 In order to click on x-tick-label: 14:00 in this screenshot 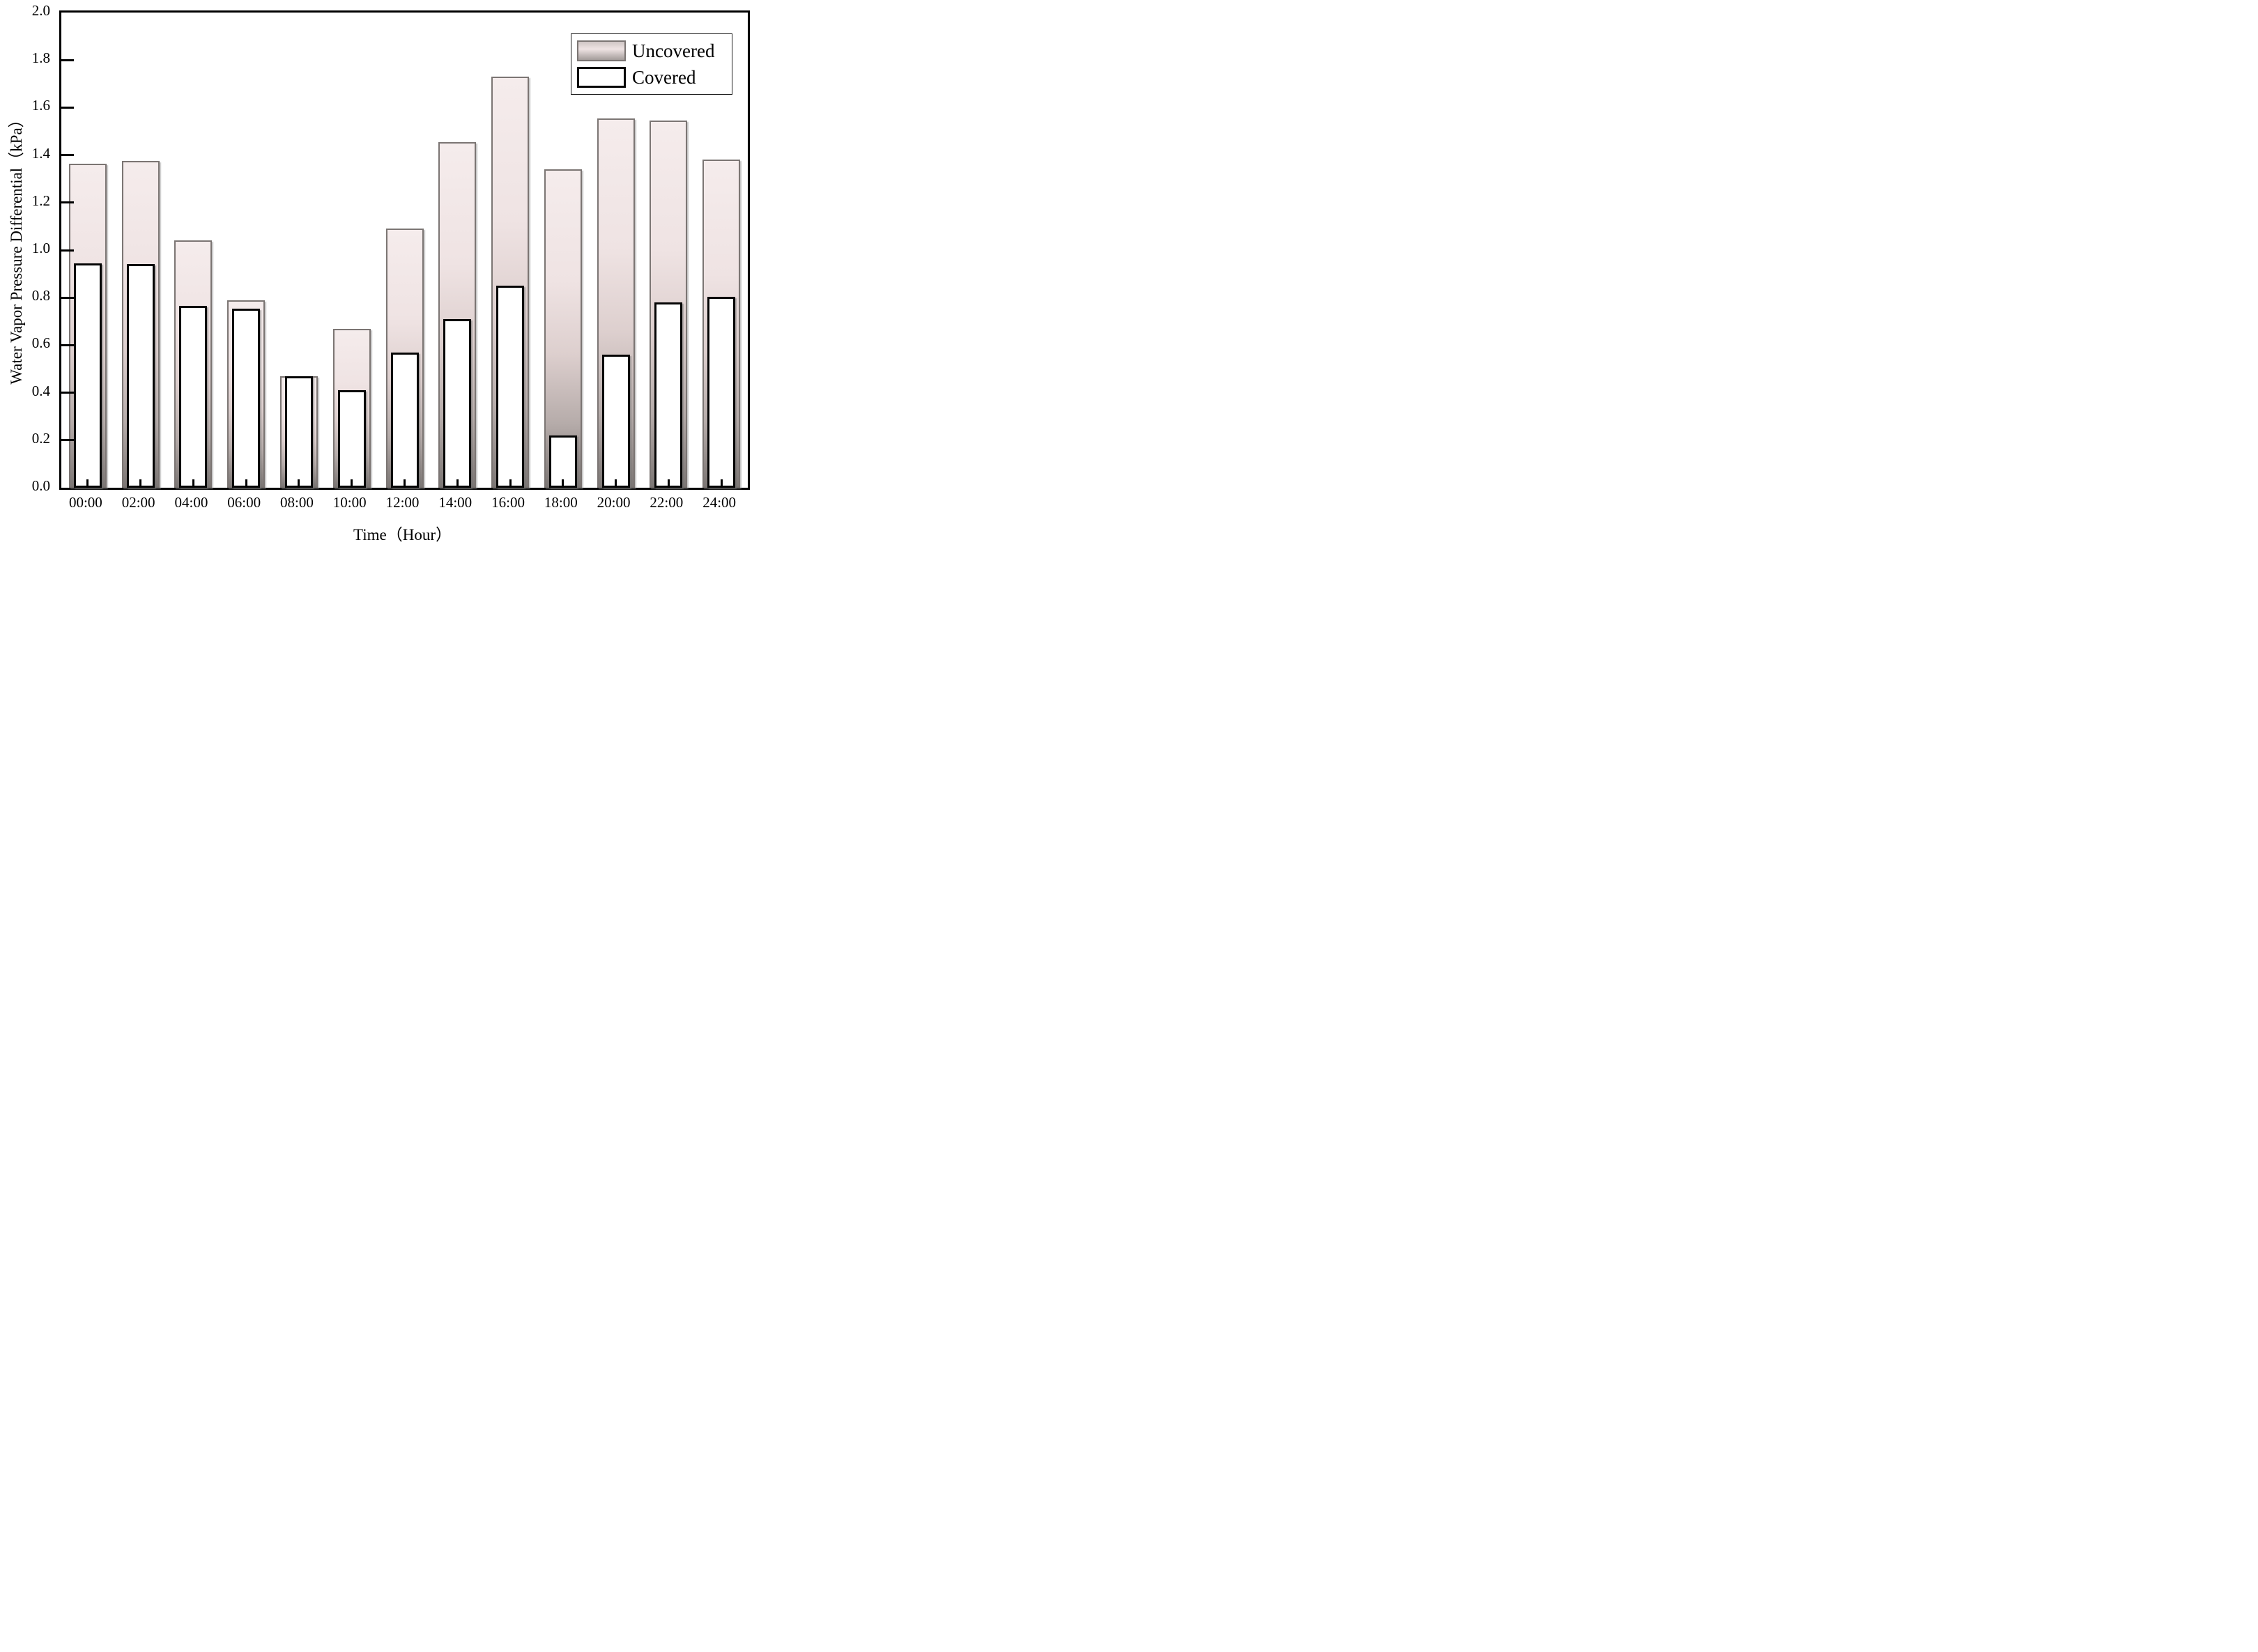, I will do `click(456, 502)`.